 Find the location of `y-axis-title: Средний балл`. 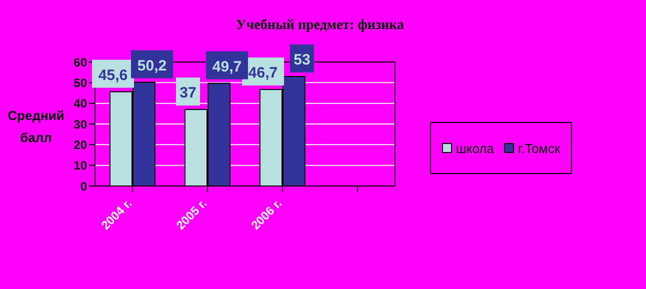

y-axis-title: Средний балл is located at coordinates (36, 127).